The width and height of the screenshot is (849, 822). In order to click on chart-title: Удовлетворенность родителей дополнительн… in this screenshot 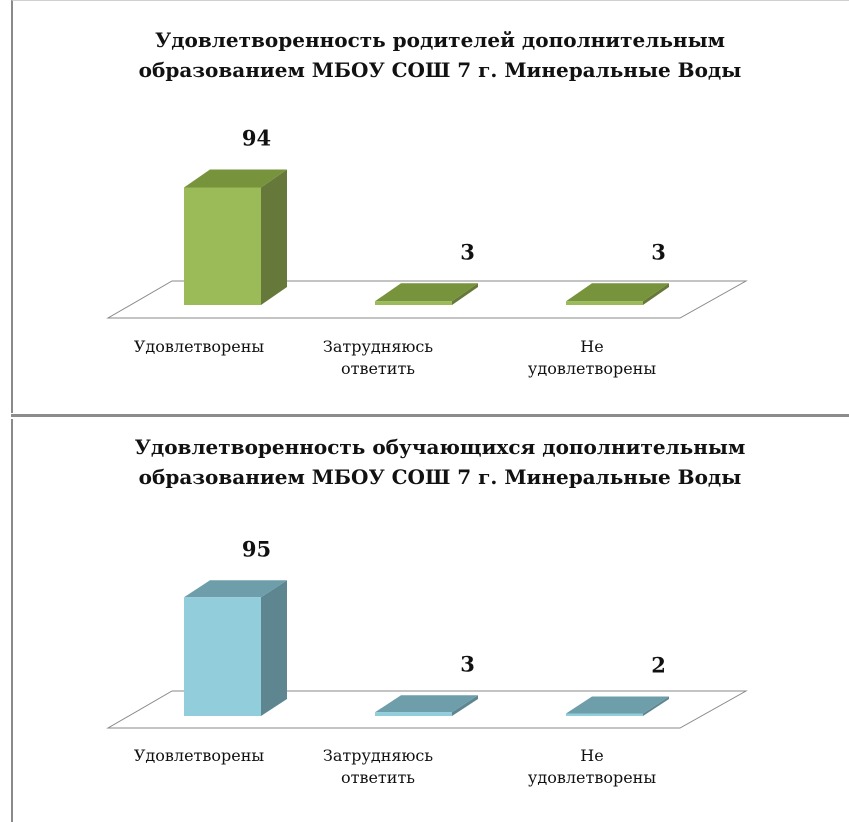, I will do `click(440, 55)`.